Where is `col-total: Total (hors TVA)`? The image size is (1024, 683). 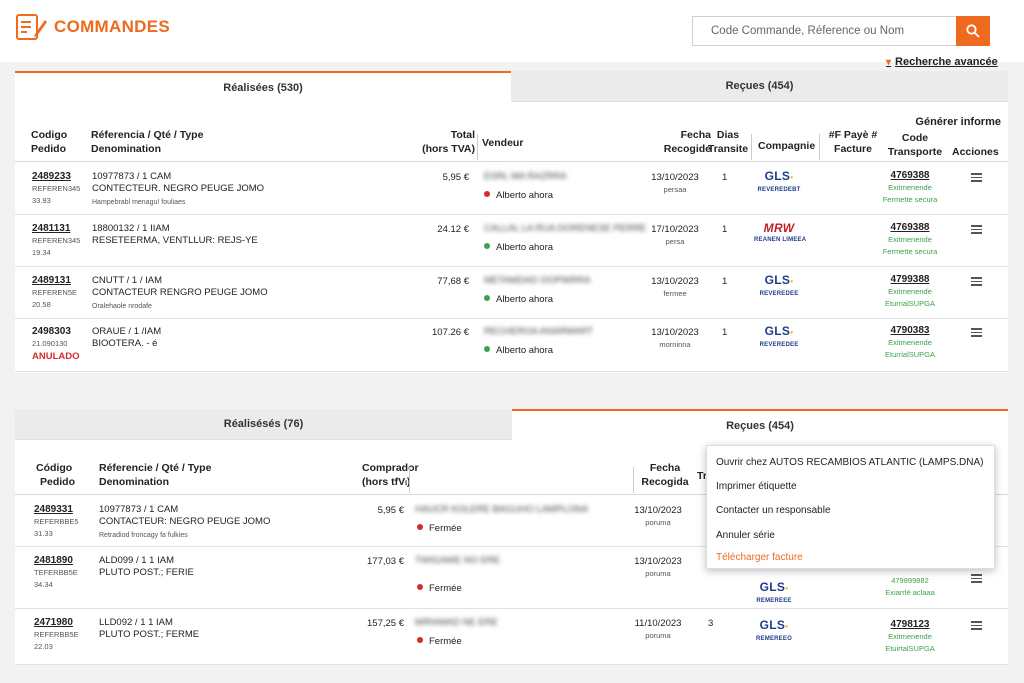 col-total: Total (hors TVA) is located at coordinates (448, 142).